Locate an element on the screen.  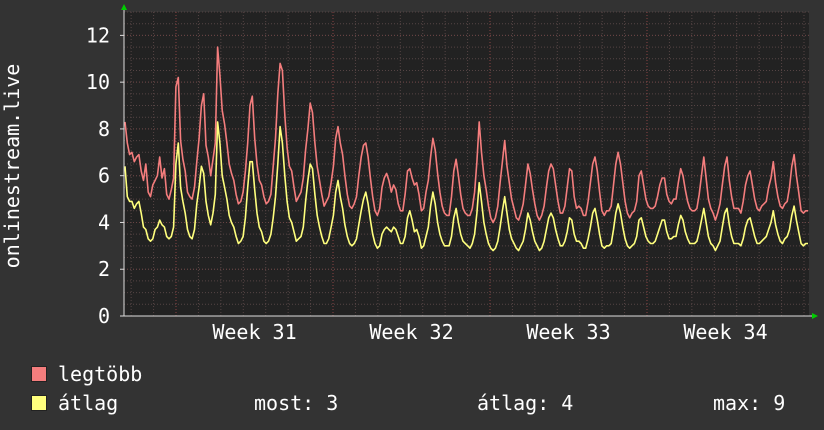
stat-current: most: 3 is located at coordinates (296, 403).